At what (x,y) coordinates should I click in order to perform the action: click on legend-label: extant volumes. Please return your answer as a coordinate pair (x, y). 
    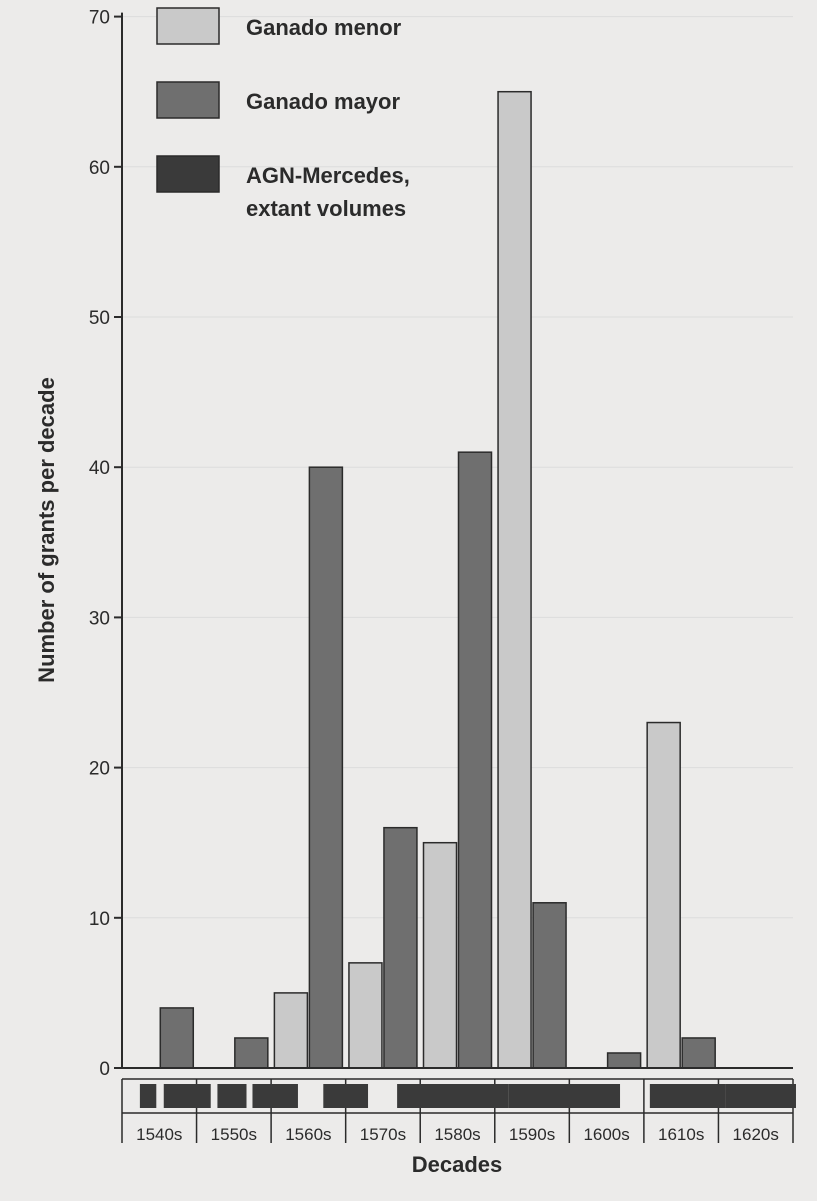
    Looking at the image, I should click on (326, 208).